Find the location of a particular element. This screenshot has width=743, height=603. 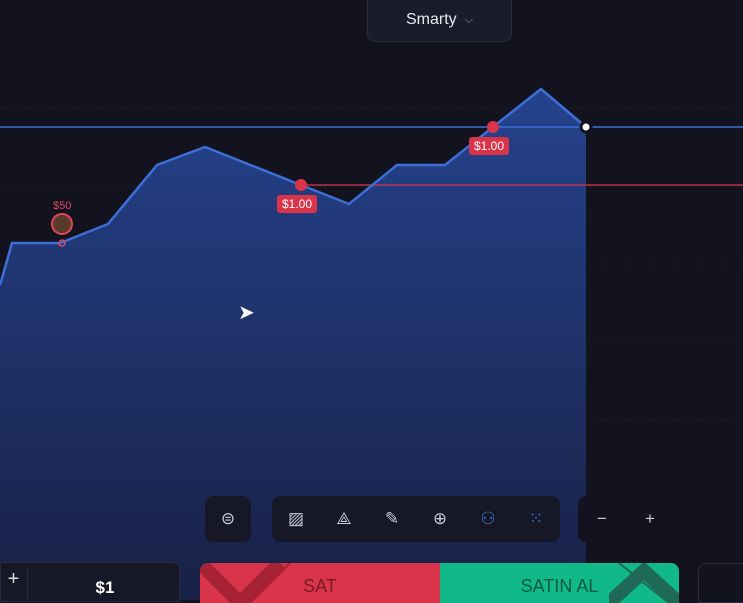

sell-label: SAT is located at coordinates (320, 586).